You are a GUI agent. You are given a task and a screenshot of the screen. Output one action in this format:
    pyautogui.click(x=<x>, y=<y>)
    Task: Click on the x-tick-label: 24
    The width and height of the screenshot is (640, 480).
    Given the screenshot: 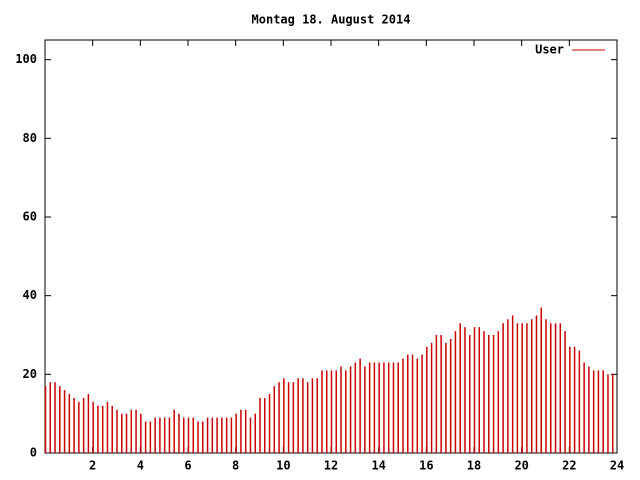 What is the action you would take?
    pyautogui.click(x=617, y=466)
    